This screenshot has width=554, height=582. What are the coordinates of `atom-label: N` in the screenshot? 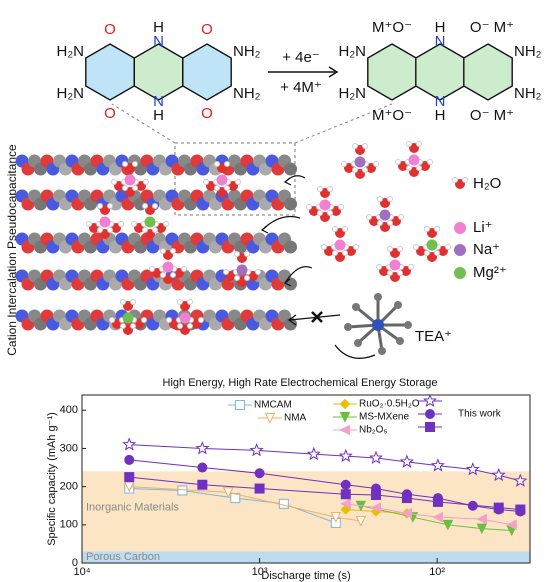 It's located at (158, 41).